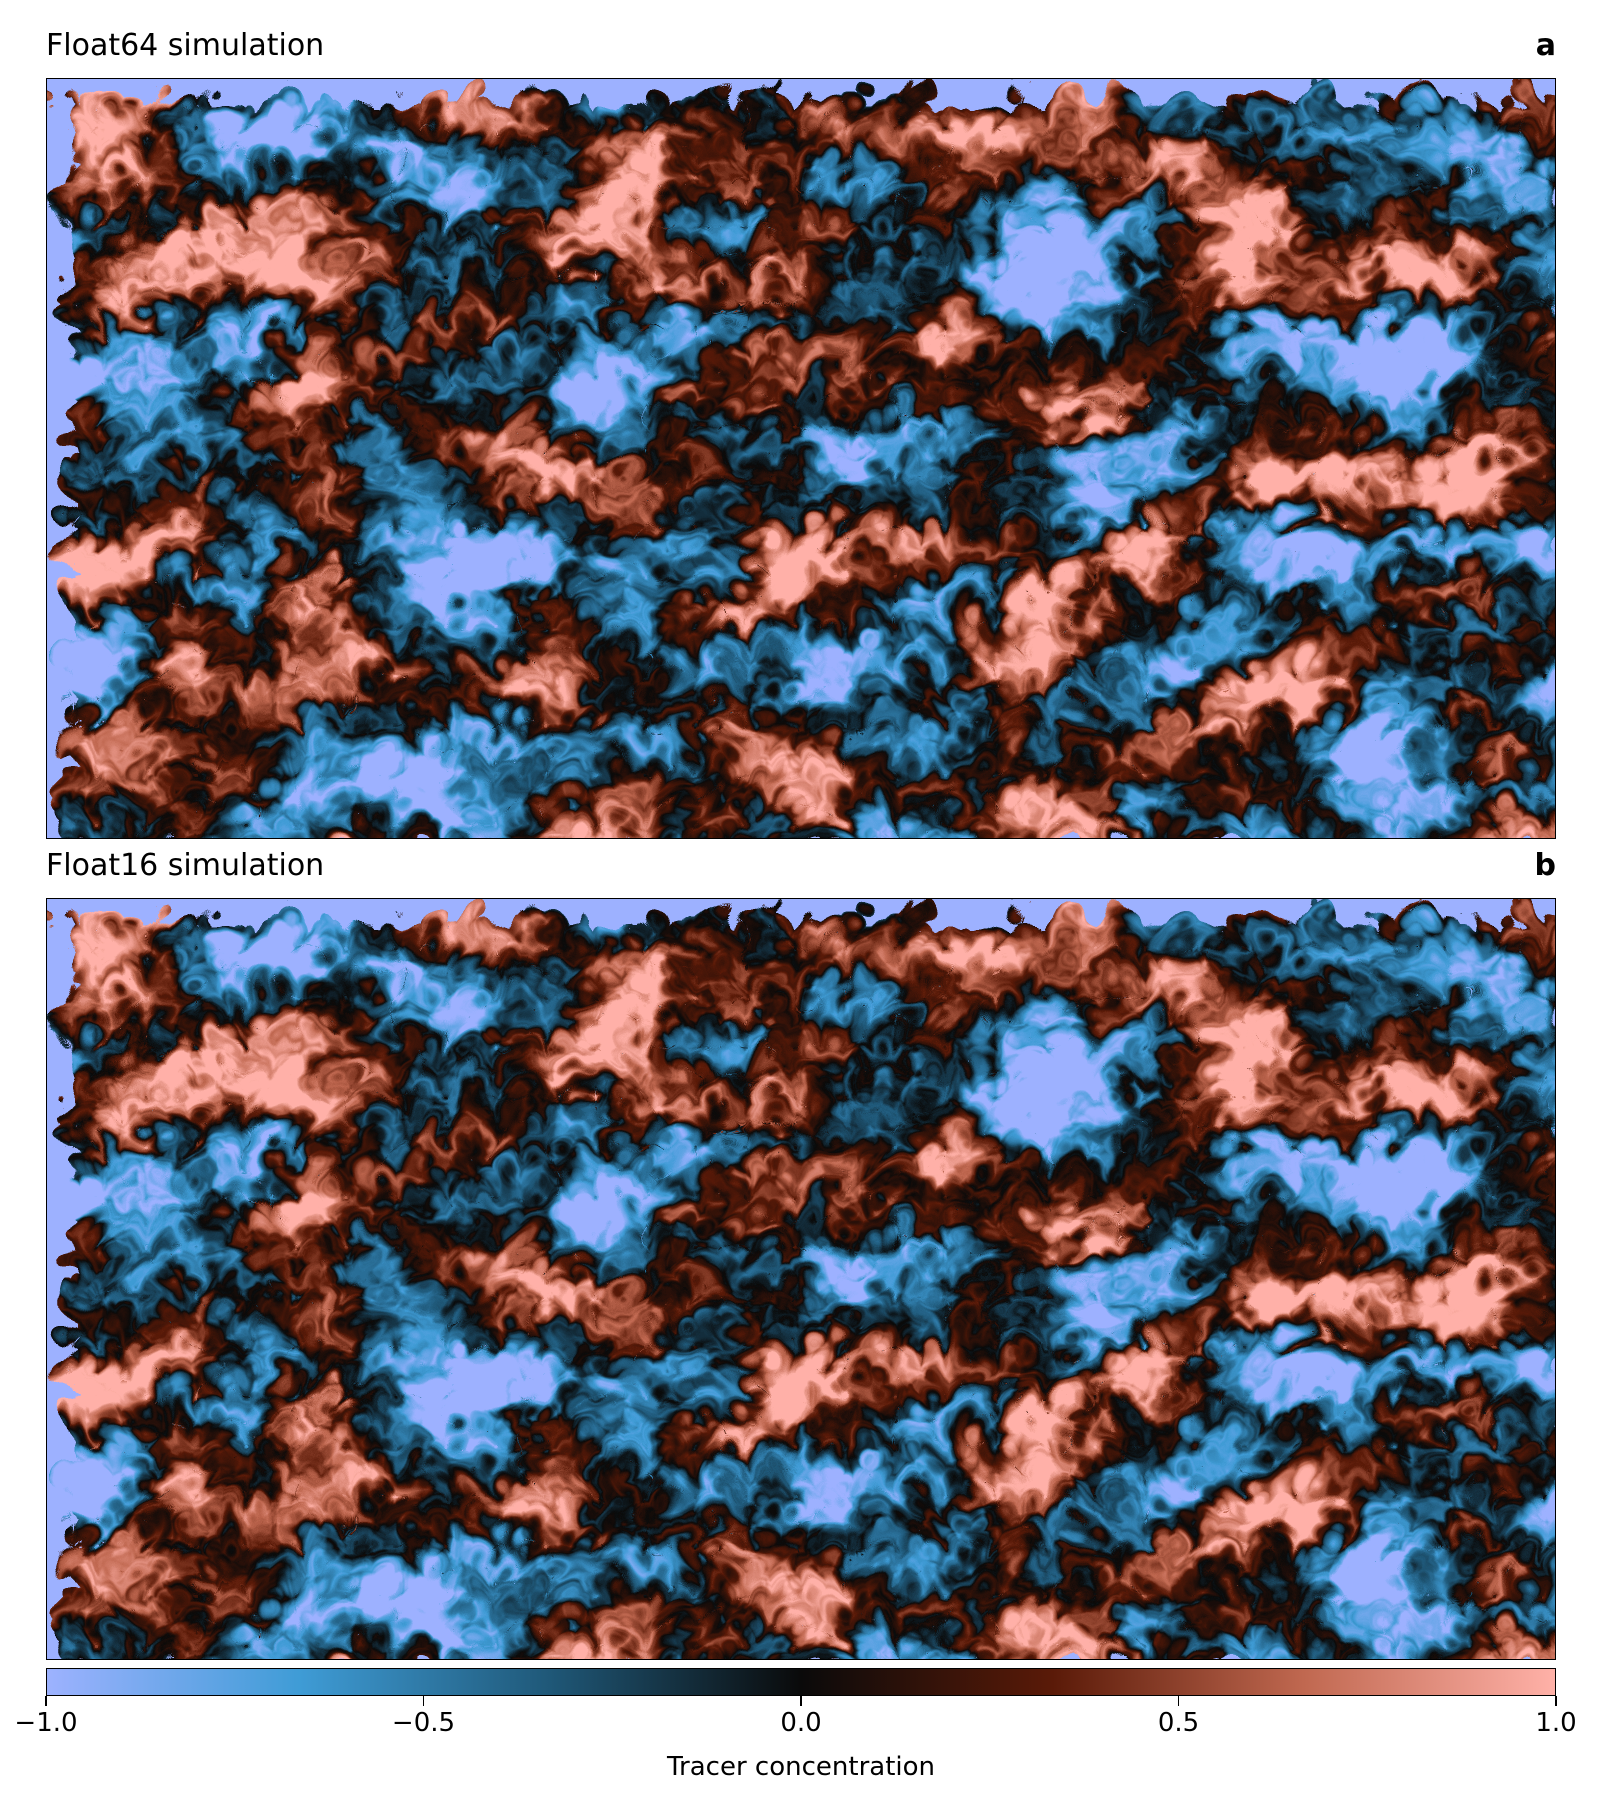 This screenshot has width=1600, height=1800. I want to click on panel-a-title: Float64 simulation, so click(185, 45).